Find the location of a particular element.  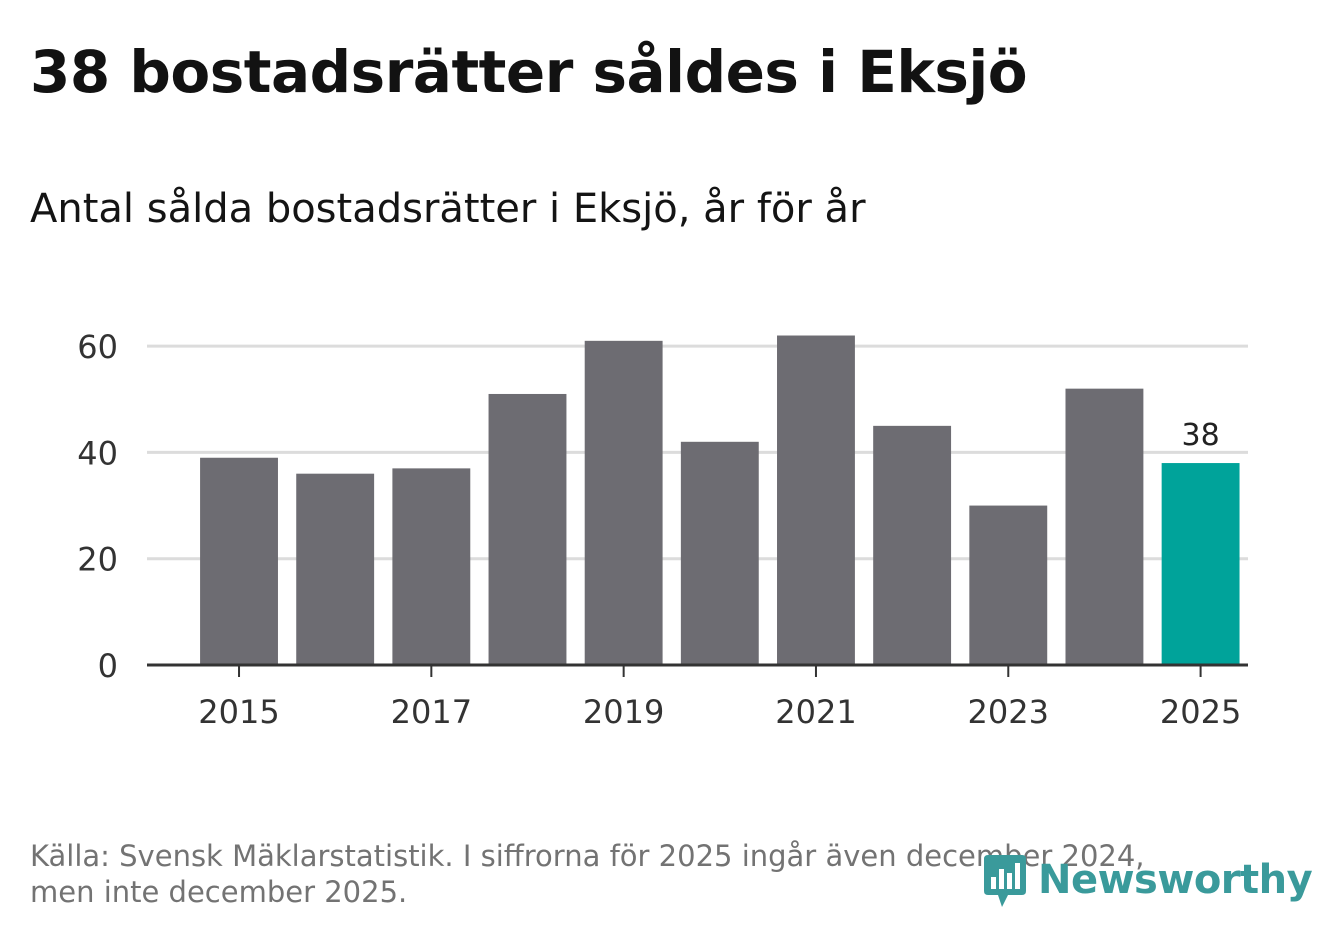

bar-2015 is located at coordinates (239, 561).